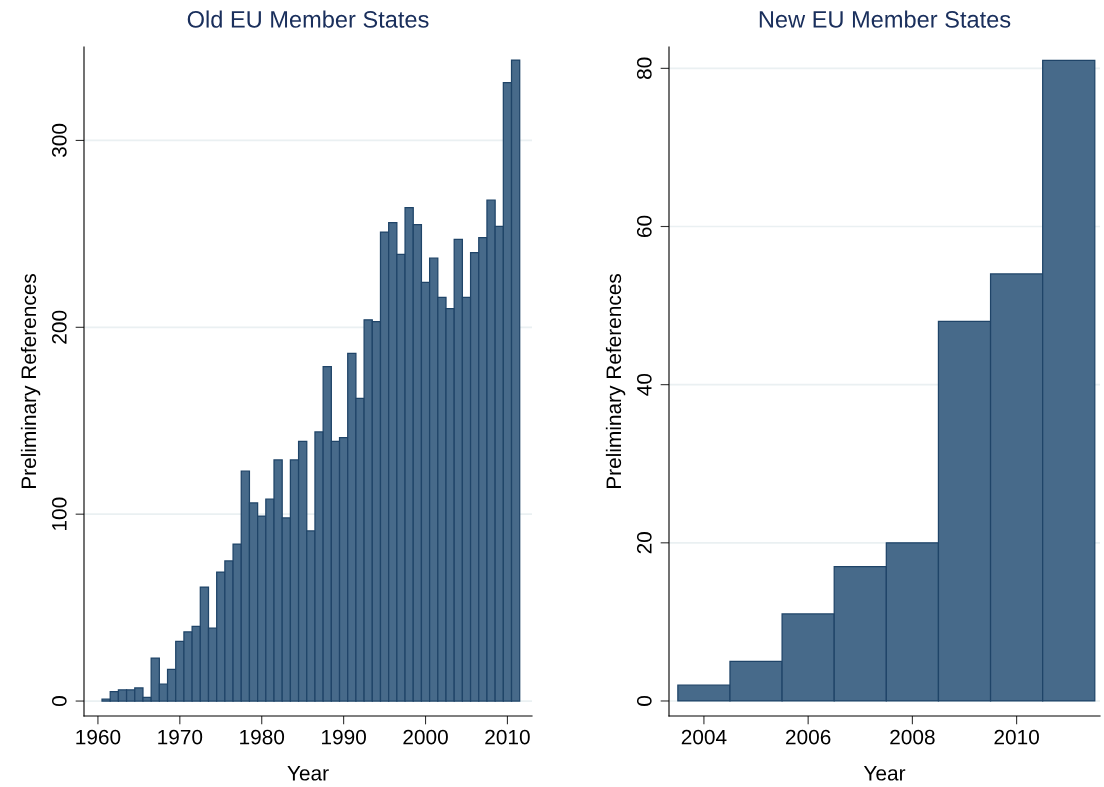  Describe the element at coordinates (59, 140) in the screenshot. I see `y-tick-label: 300` at that location.